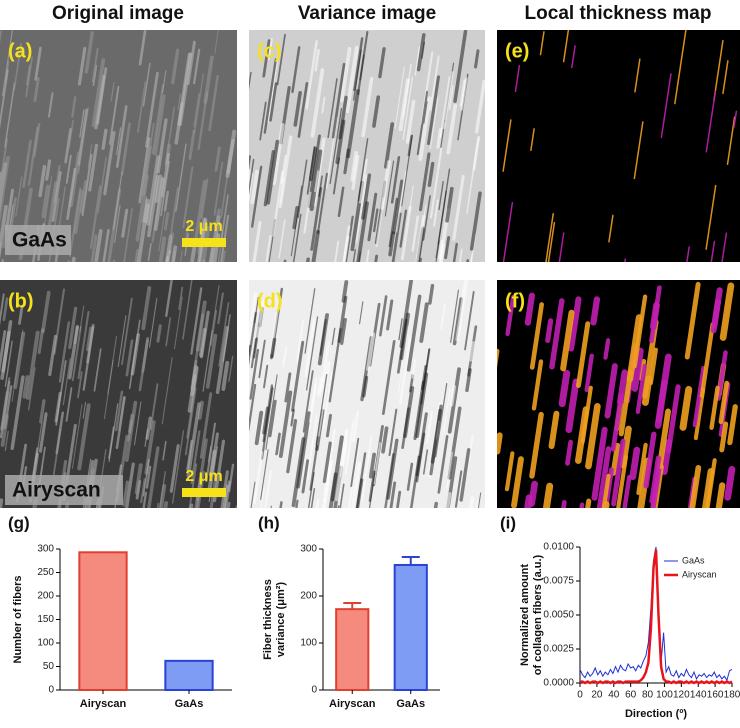 The image size is (740, 728). What do you see at coordinates (618, 13) in the screenshot?
I see `column-heading: Local thickness map` at bounding box center [618, 13].